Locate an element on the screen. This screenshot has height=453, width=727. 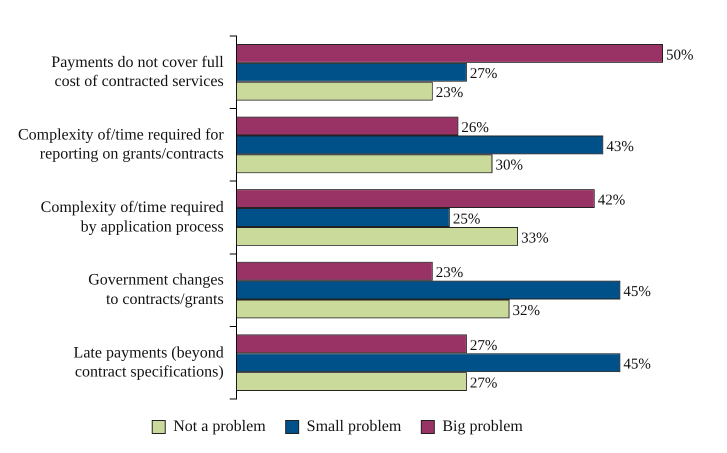
y-tick-label: Government changes to contracts/grants is located at coordinates (156, 290).